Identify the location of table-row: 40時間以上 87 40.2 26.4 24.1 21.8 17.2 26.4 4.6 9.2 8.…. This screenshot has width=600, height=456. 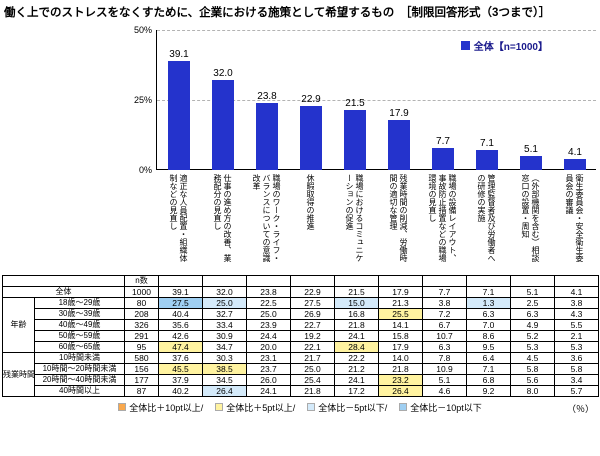
(301, 391).